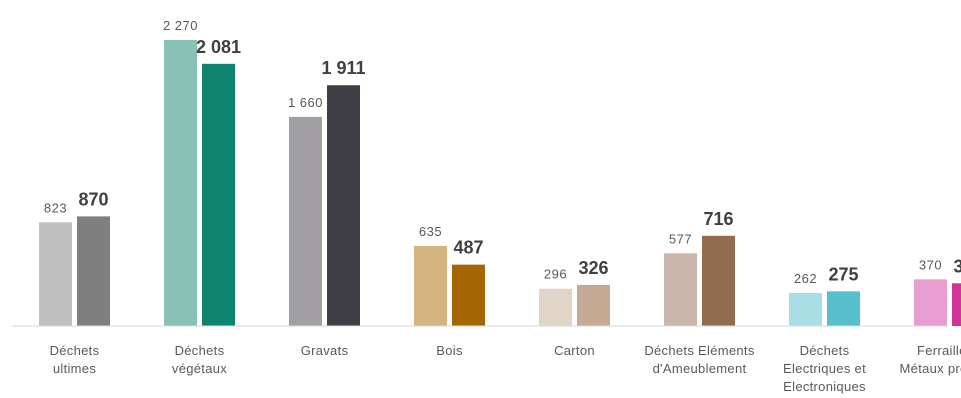 This screenshot has width=961, height=398. I want to click on data-label-series2-4: 326, so click(593, 268).